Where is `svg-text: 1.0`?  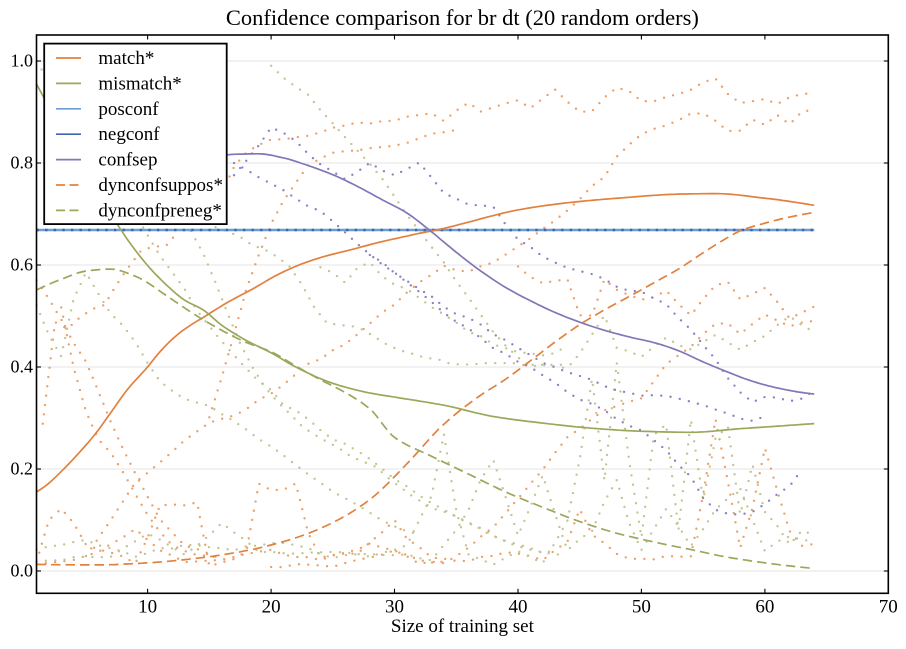 svg-text: 1.0 is located at coordinates (22, 61).